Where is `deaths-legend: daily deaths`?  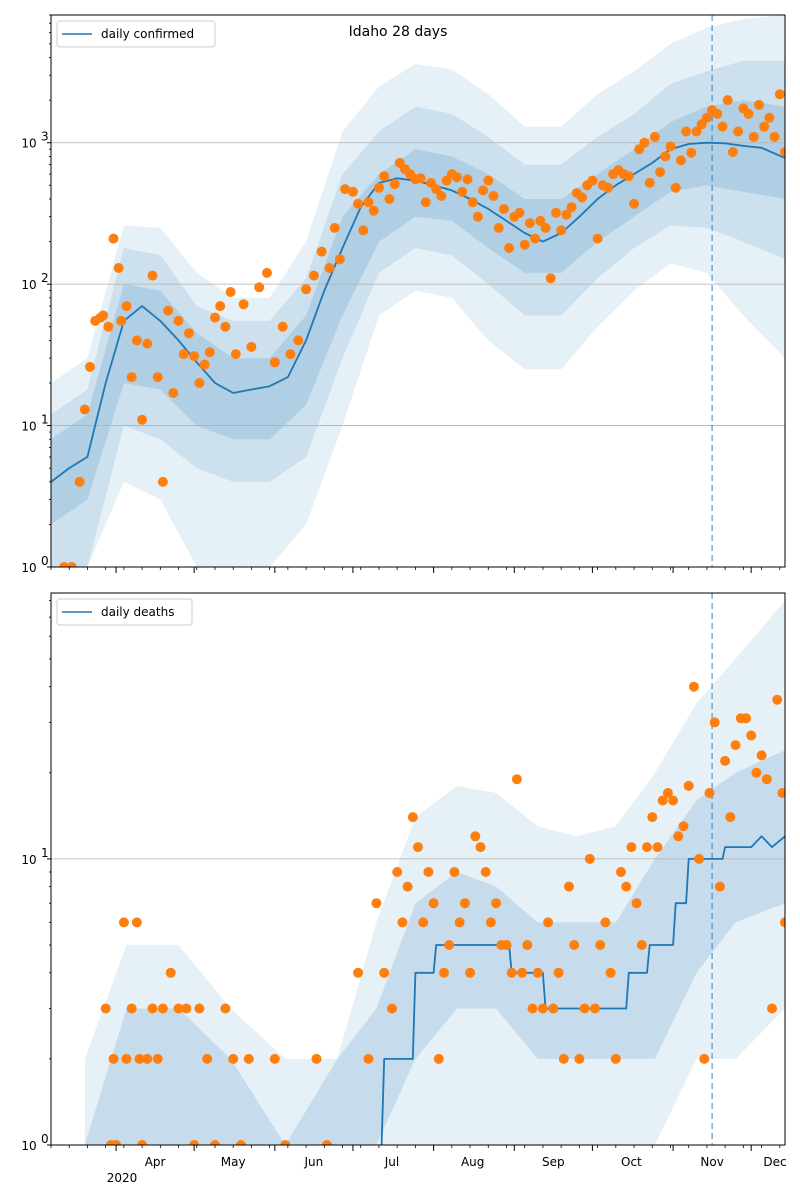
deaths-legend: daily deaths is located at coordinates (124, 612).